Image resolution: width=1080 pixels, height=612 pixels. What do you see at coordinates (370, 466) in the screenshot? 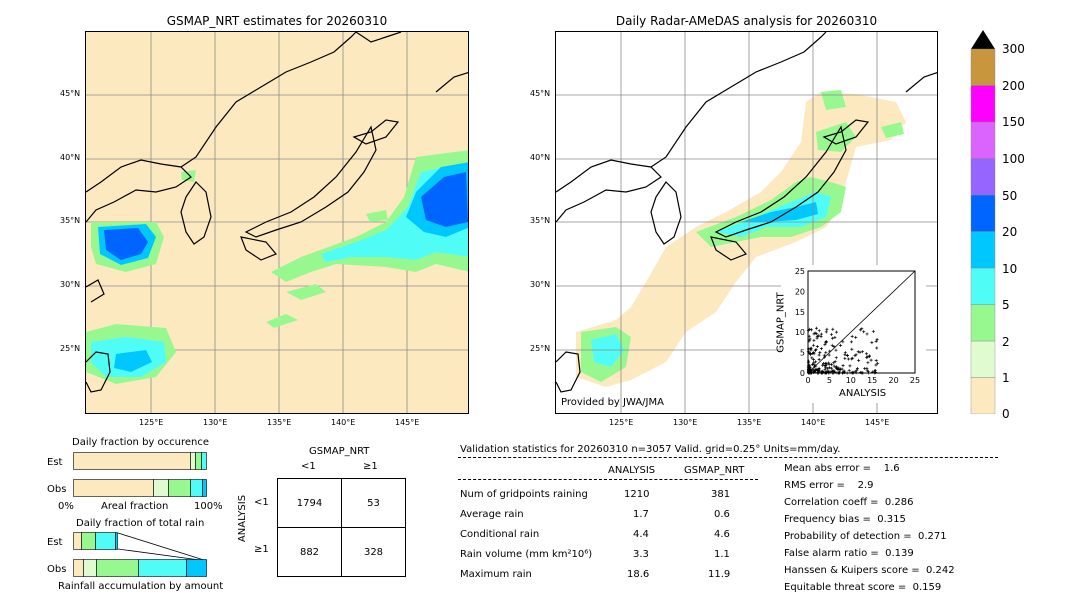
I see `contingency-col-ge: ≥1` at bounding box center [370, 466].